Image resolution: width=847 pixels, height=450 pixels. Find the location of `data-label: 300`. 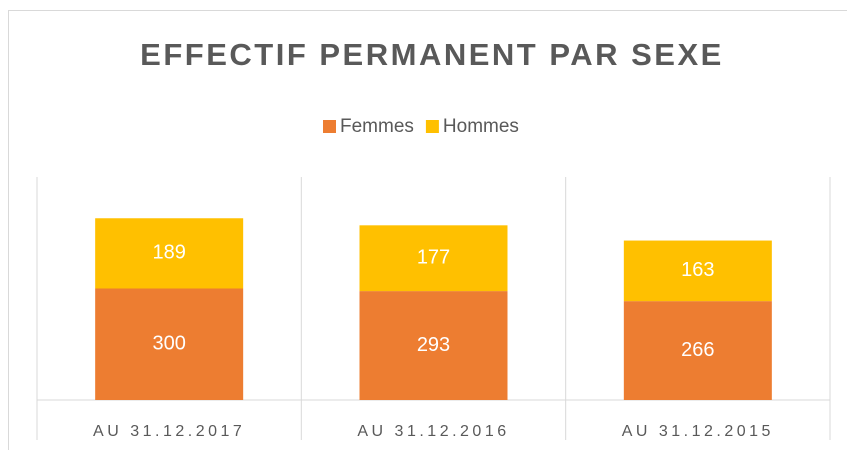

data-label: 300 is located at coordinates (168, 344).